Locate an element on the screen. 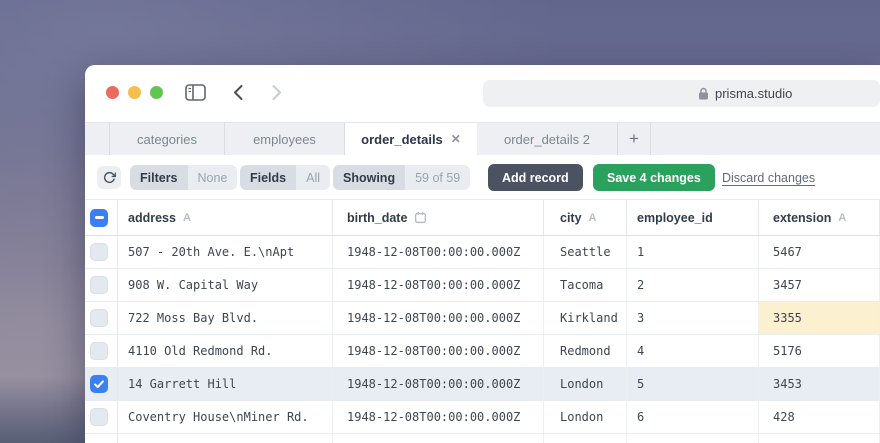 Image resolution: width=880 pixels, height=443 pixels. url-text: prisma.studio is located at coordinates (754, 93).